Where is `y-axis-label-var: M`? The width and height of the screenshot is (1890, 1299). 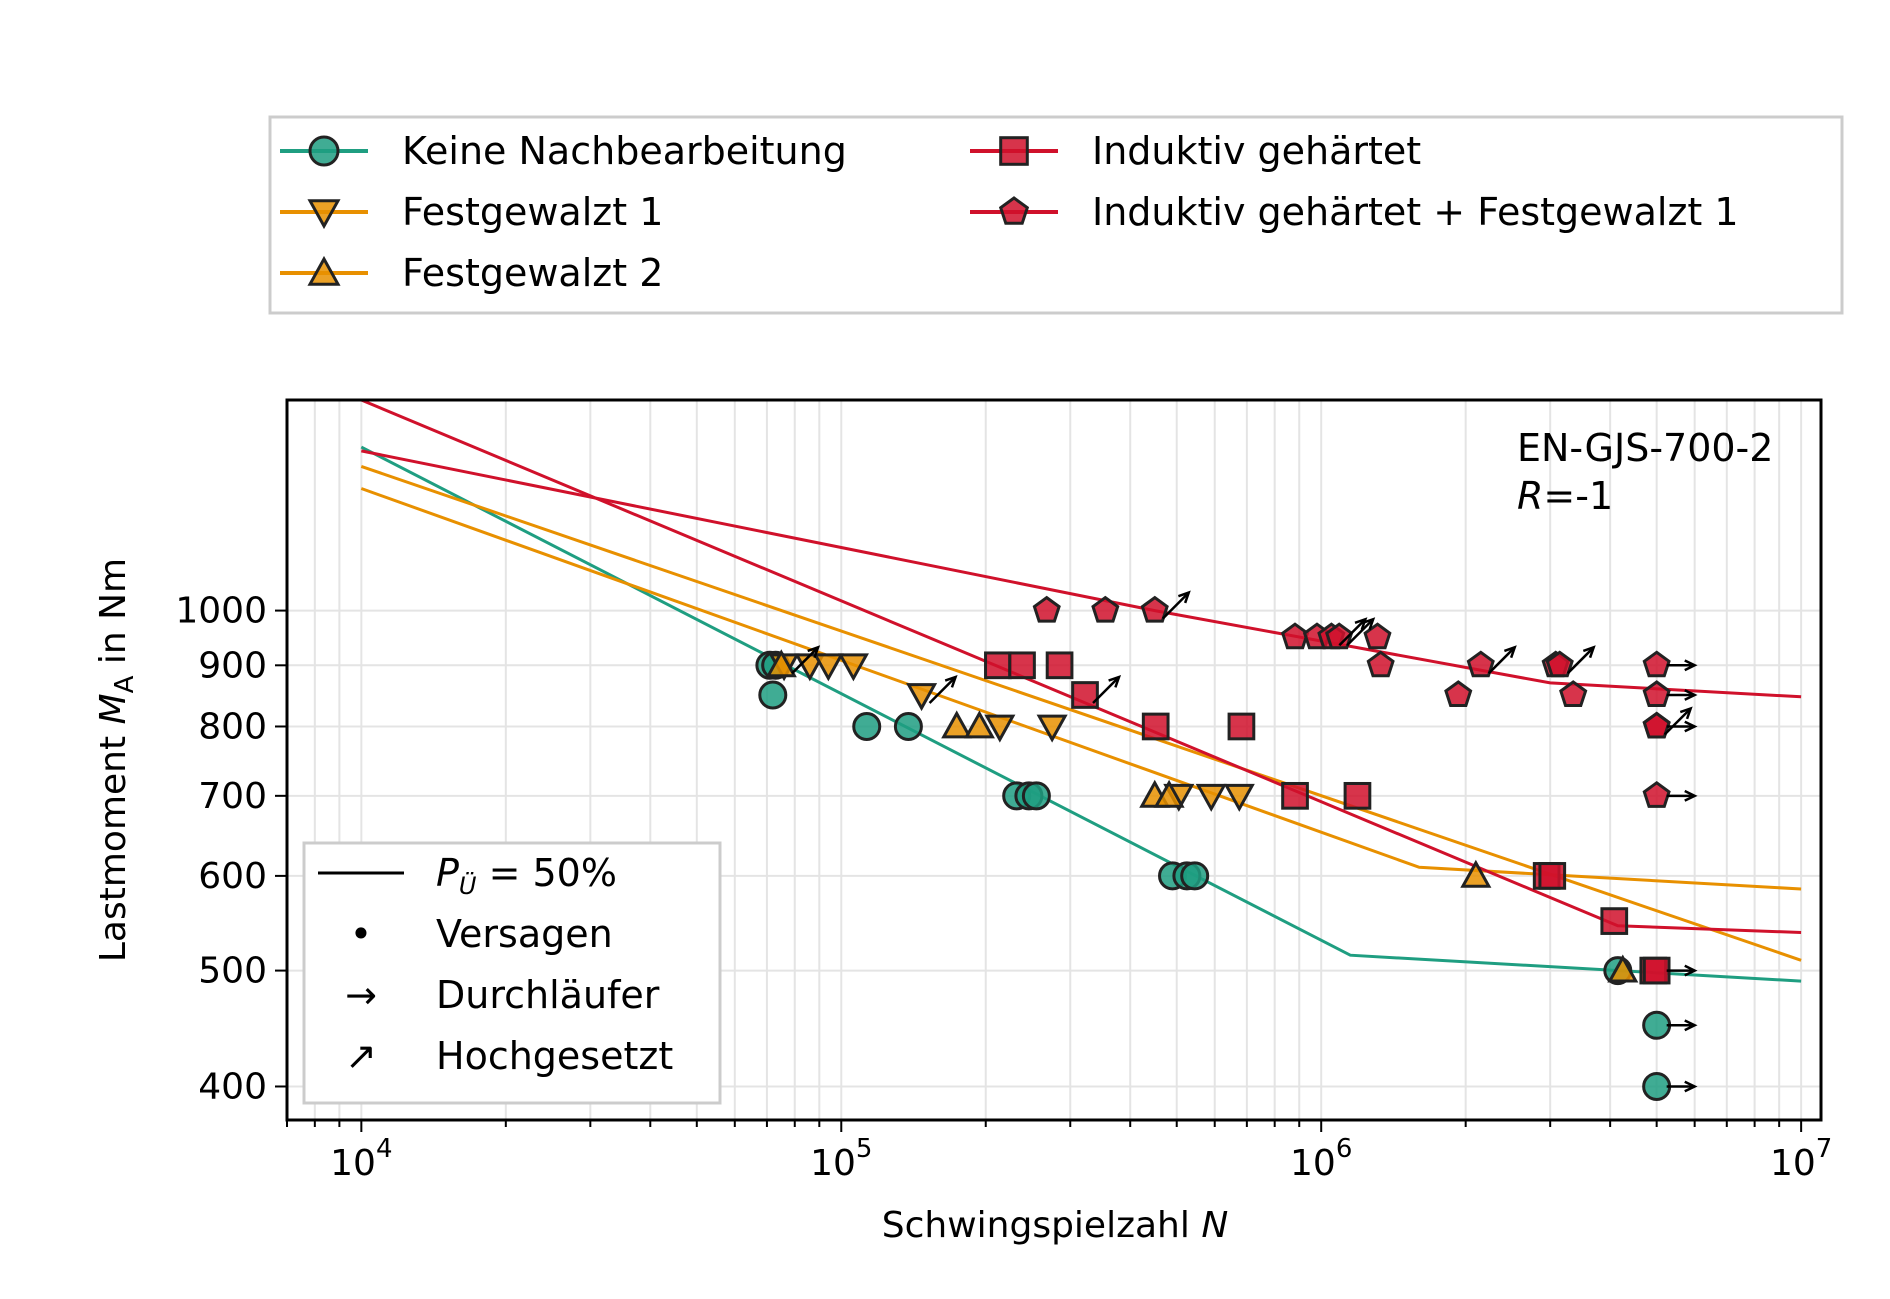
y-axis-label-var: M is located at coordinates (113, 708).